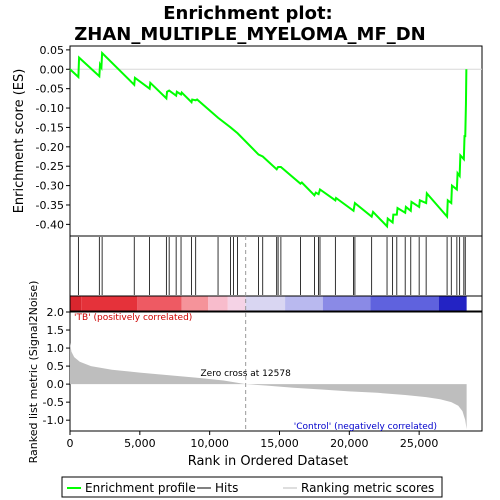 The image size is (500, 500). What do you see at coordinates (133, 318) in the screenshot?
I see `positive-correlation-label: 'TB' (positively correlated)` at bounding box center [133, 318].